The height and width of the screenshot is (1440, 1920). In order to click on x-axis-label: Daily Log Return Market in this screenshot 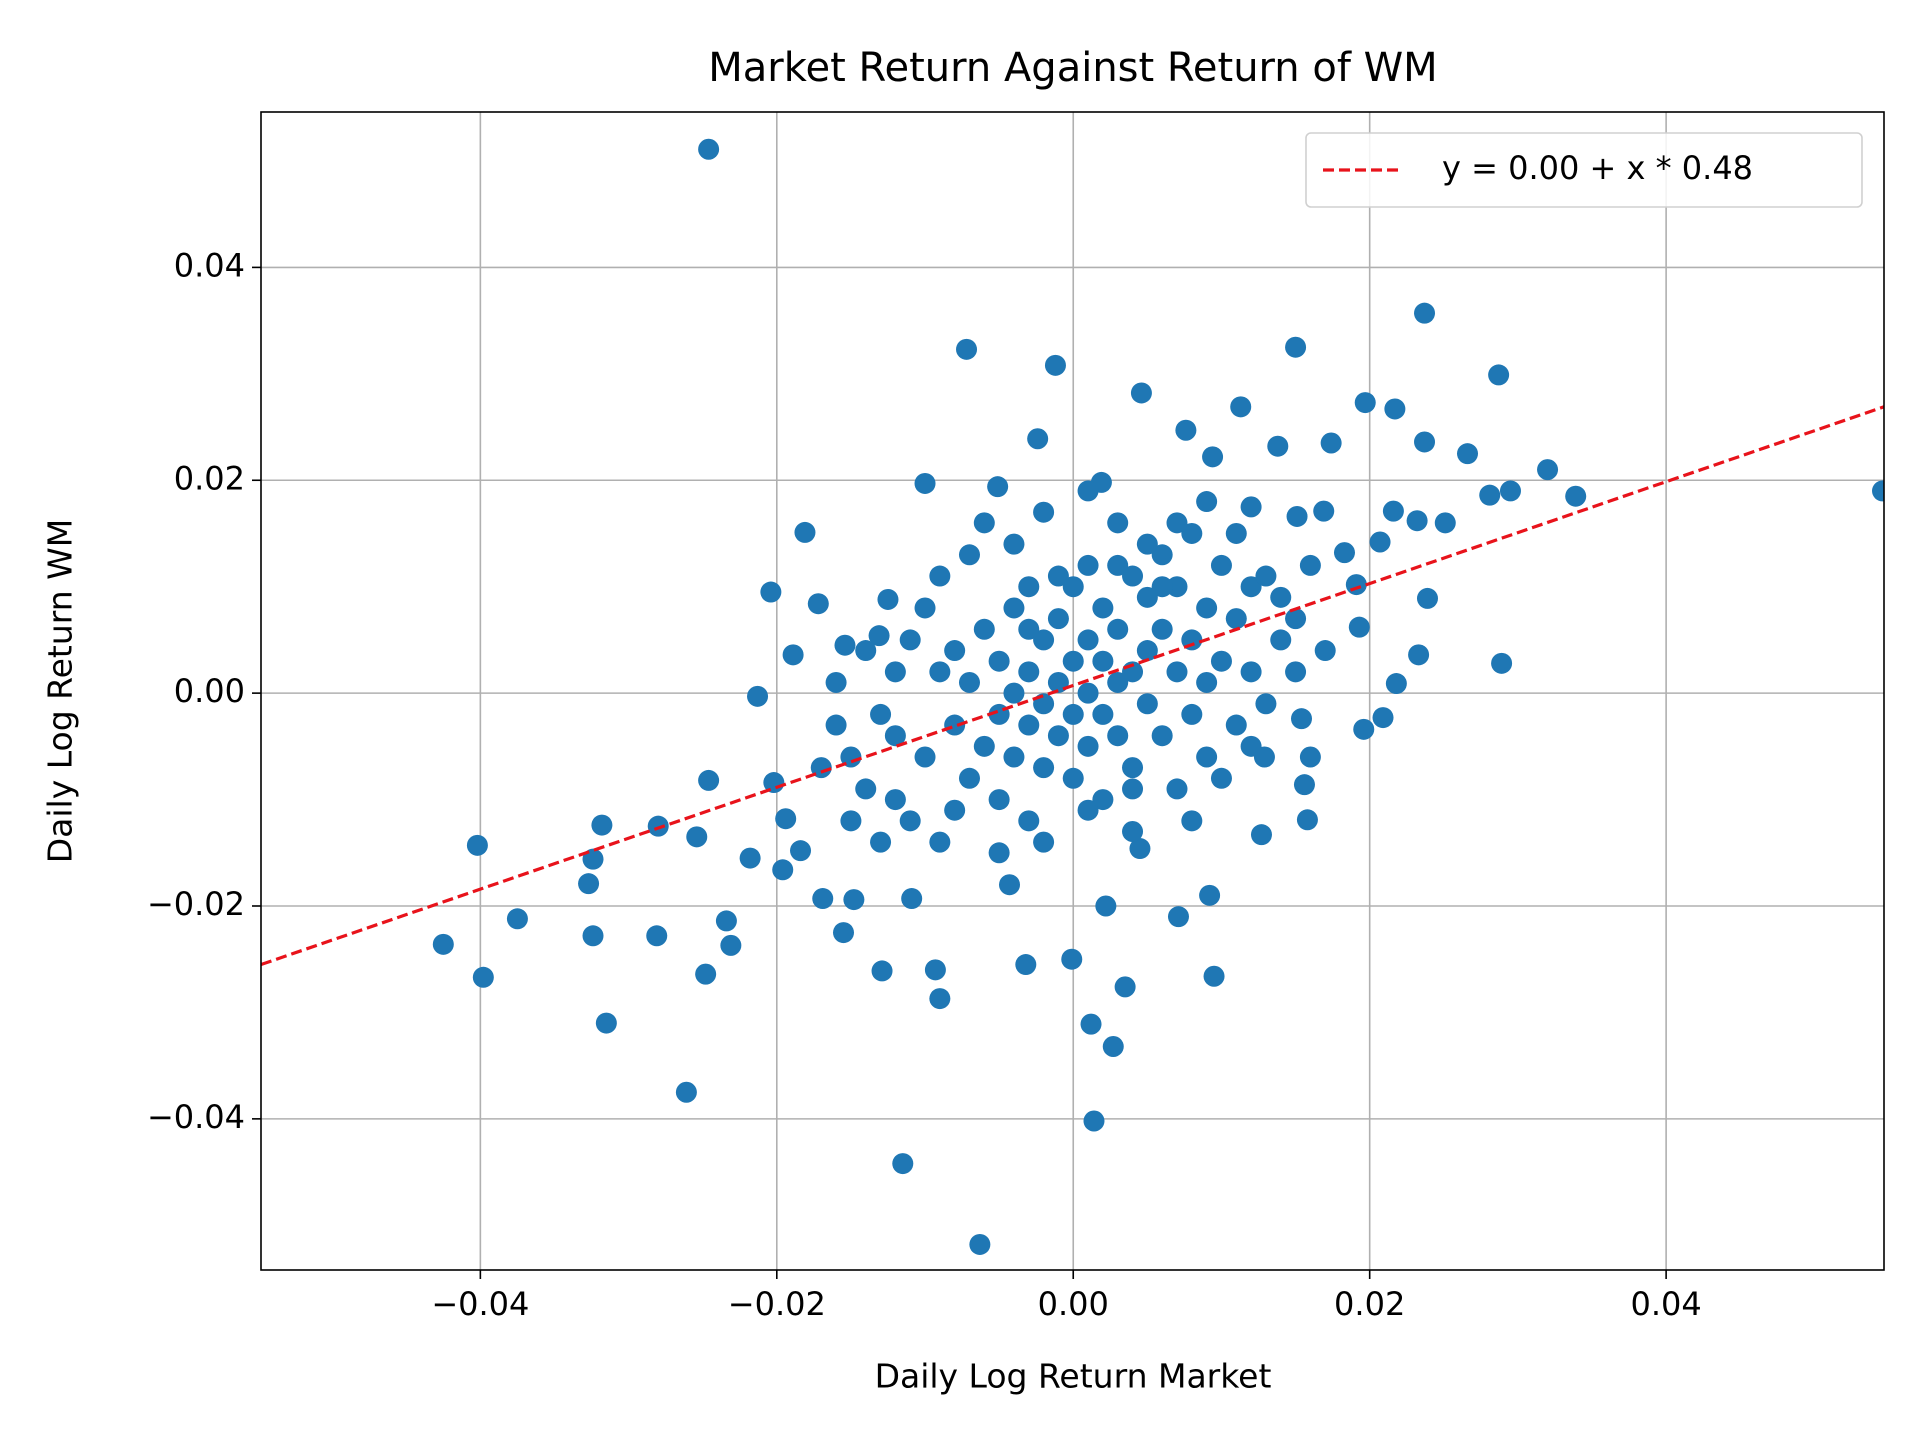, I will do `click(1073, 1376)`.